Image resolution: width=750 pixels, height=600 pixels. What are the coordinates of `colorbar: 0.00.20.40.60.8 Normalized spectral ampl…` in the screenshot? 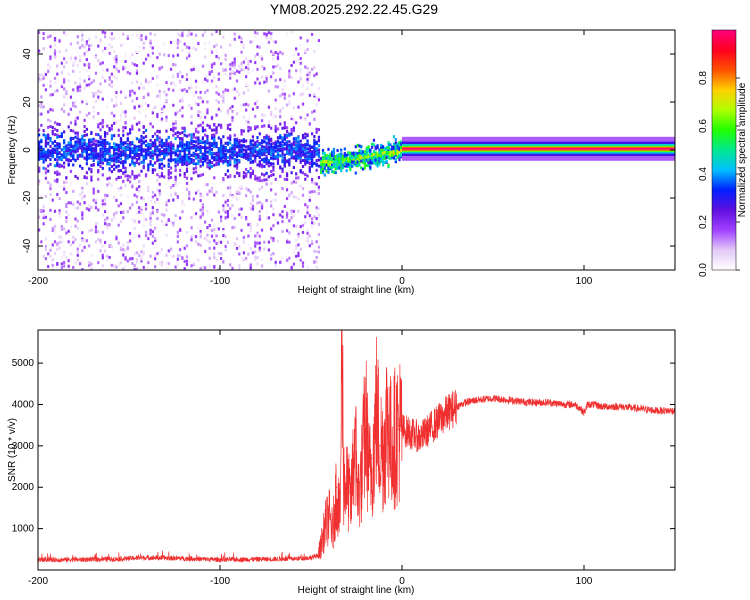 It's located at (723, 153).